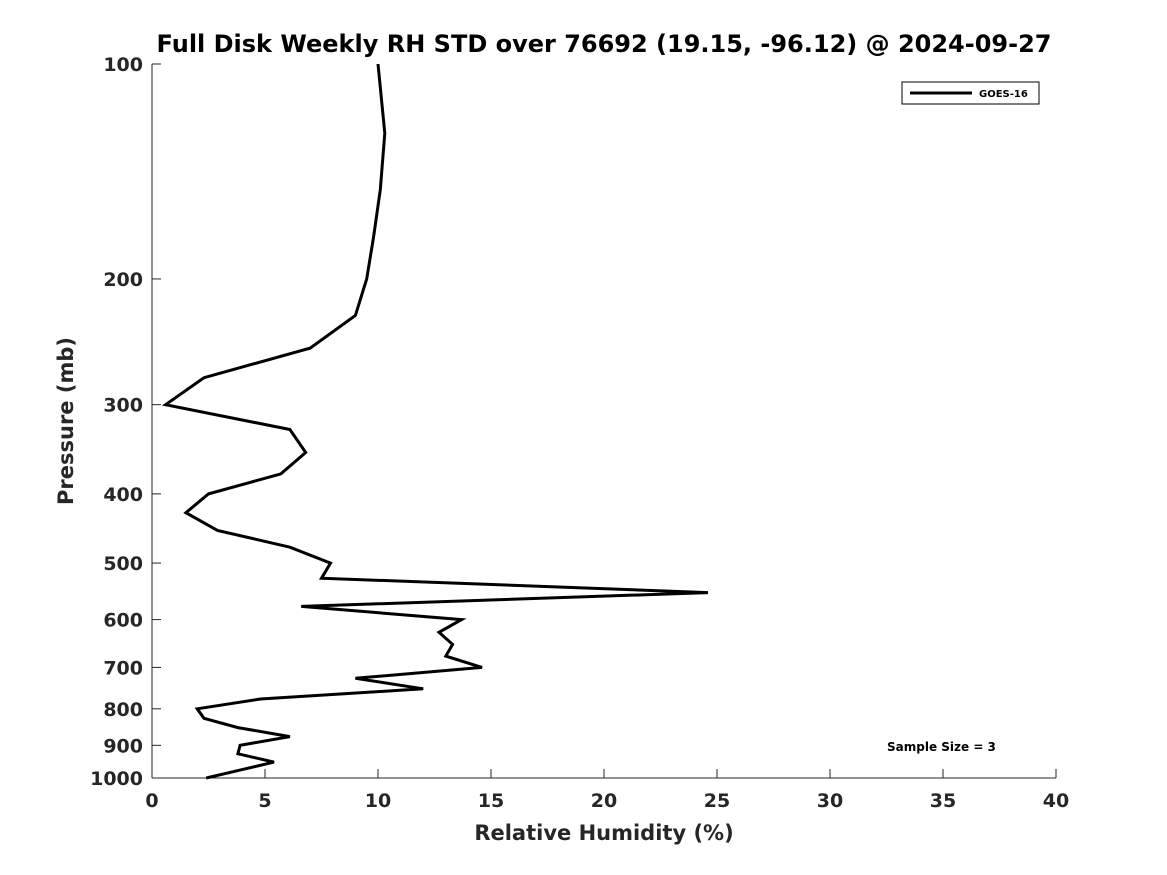 The image size is (1167, 875). Describe the element at coordinates (603, 833) in the screenshot. I see `x-axis-label: Relative Humidity (%)` at that location.